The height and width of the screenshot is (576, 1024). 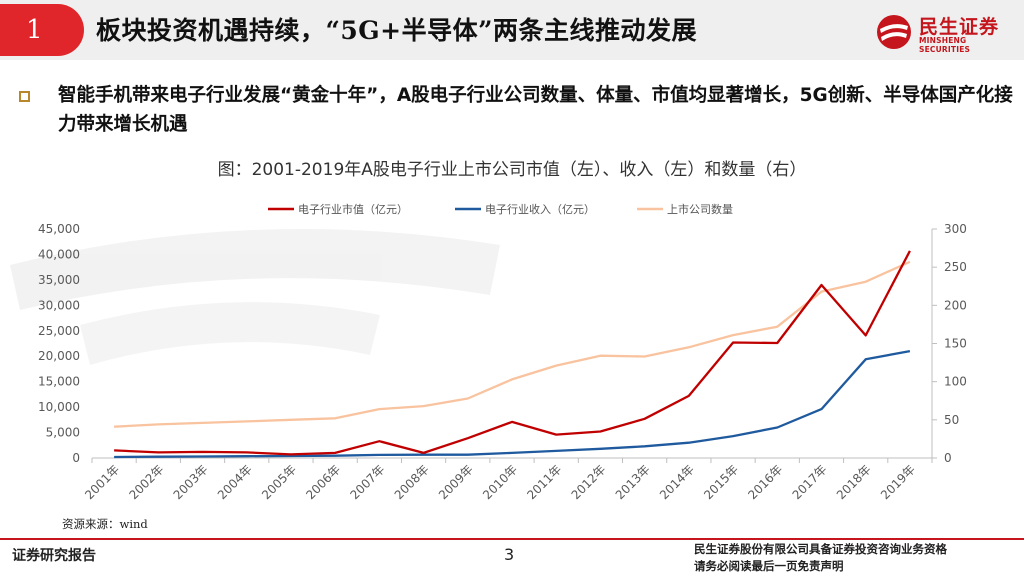 What do you see at coordinates (948, 458) in the screenshot?
I see `right-tick-label: 0` at bounding box center [948, 458].